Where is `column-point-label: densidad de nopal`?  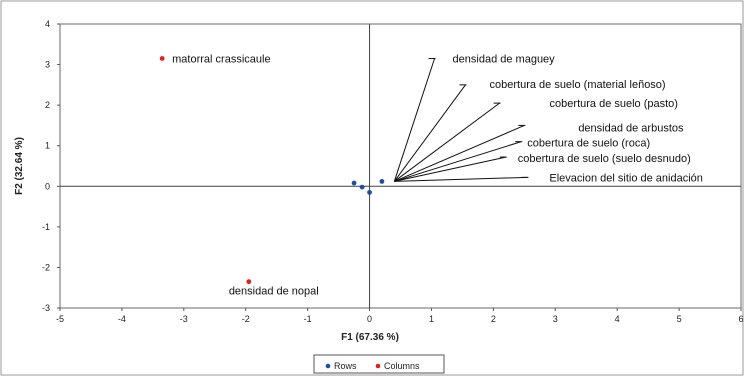 column-point-label: densidad de nopal is located at coordinates (274, 292).